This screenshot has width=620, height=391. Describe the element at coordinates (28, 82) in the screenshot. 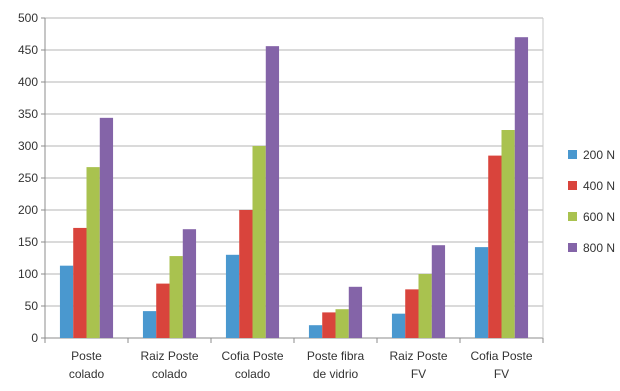

I see `y-tick-label: 400` at that location.